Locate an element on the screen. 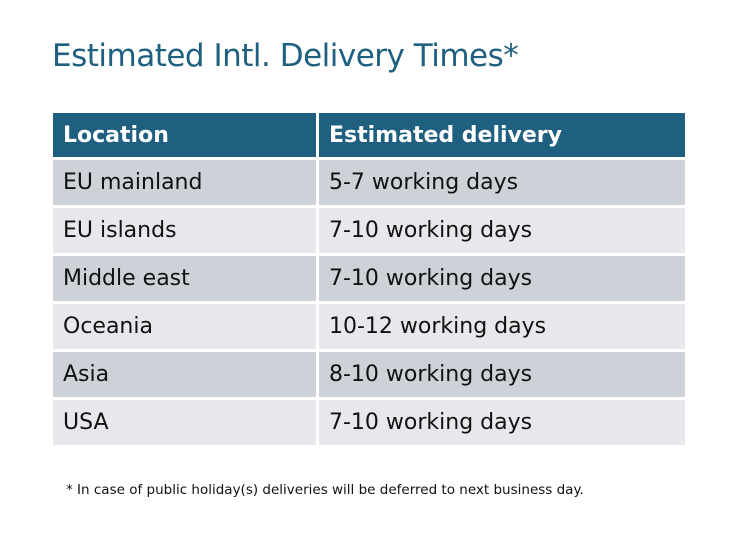 Image resolution: width=745 pixels, height=536 pixels. page-title: Estimated Intl. Delivery Times* is located at coordinates (285, 56).